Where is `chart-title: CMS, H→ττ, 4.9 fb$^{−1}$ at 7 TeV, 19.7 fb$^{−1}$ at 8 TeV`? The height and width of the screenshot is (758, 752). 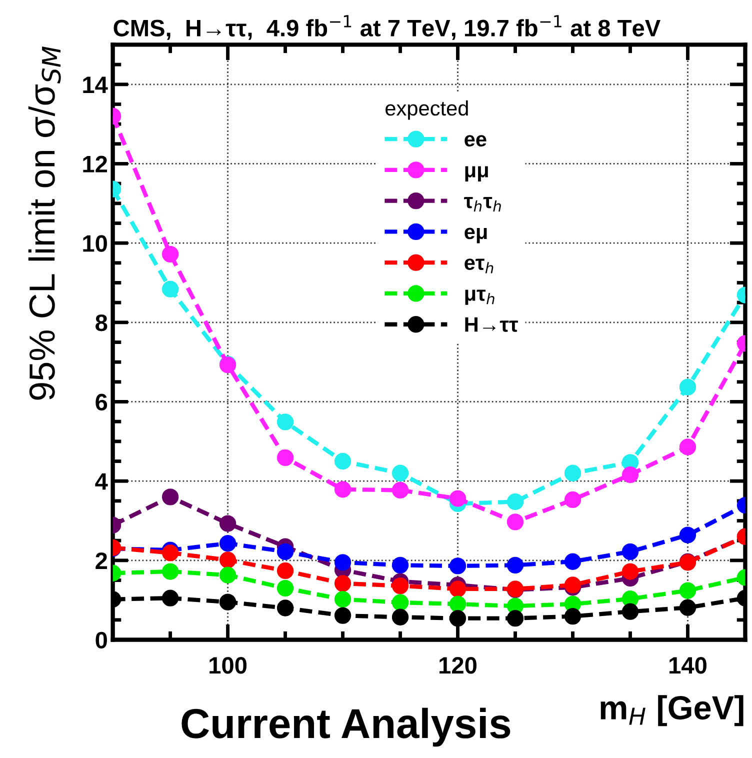
chart-title: CMS, H→ττ, 4.9 fb$^{−1}$ at 7 TeV, 19.7 fb$^{−1}$ at 8 TeV is located at coordinates (387, 27).